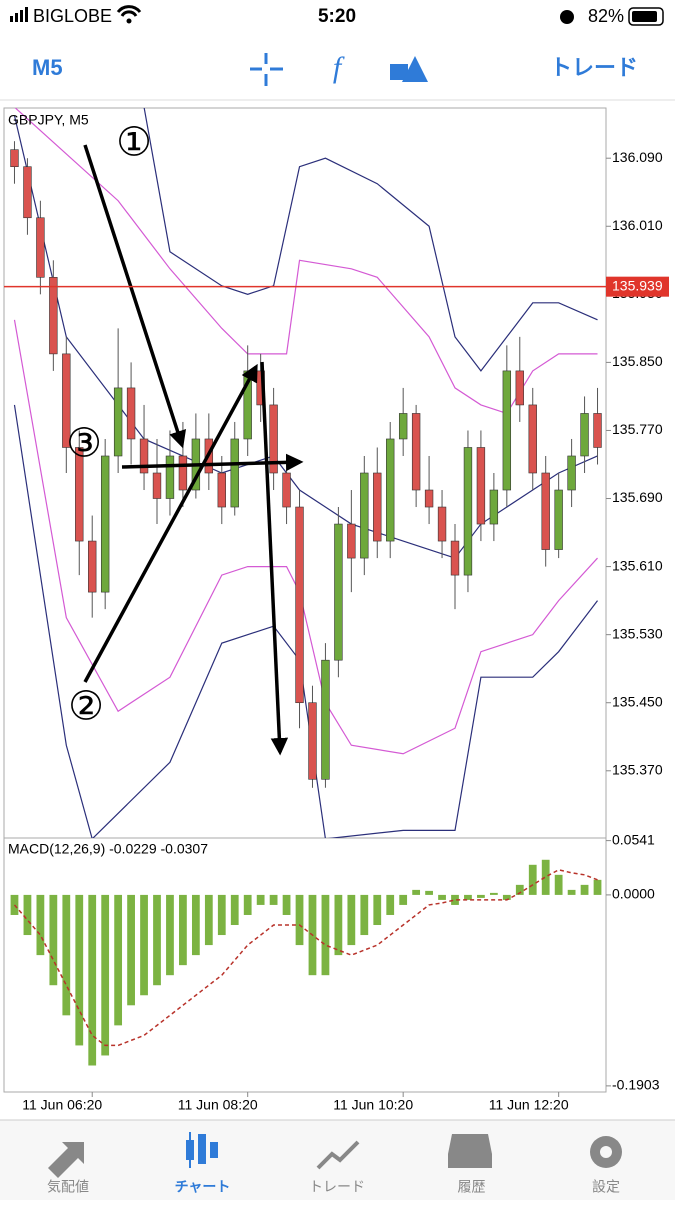 The width and height of the screenshot is (675, 1205). What do you see at coordinates (86, 707) in the screenshot?
I see `annotation: ②` at bounding box center [86, 707].